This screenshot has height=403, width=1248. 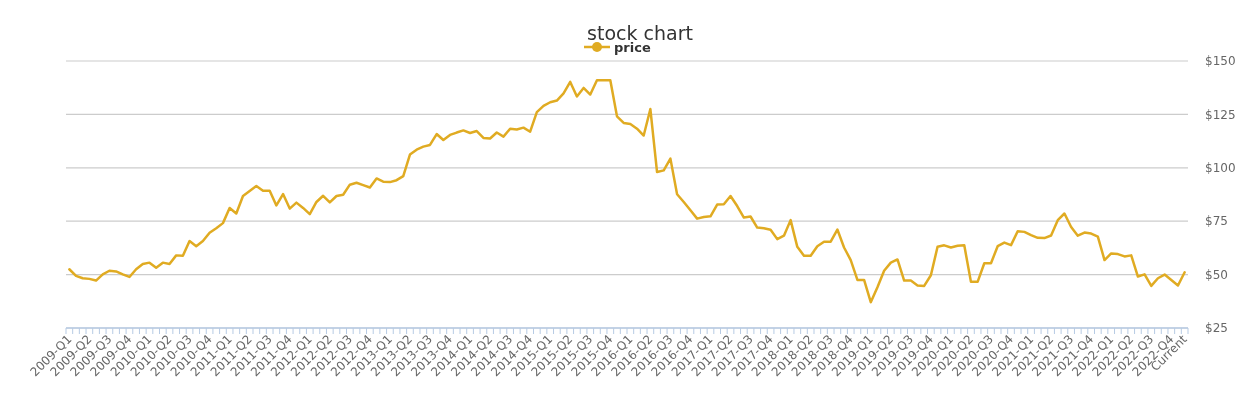 I want to click on y-tick-label: $150, so click(x=1220, y=61).